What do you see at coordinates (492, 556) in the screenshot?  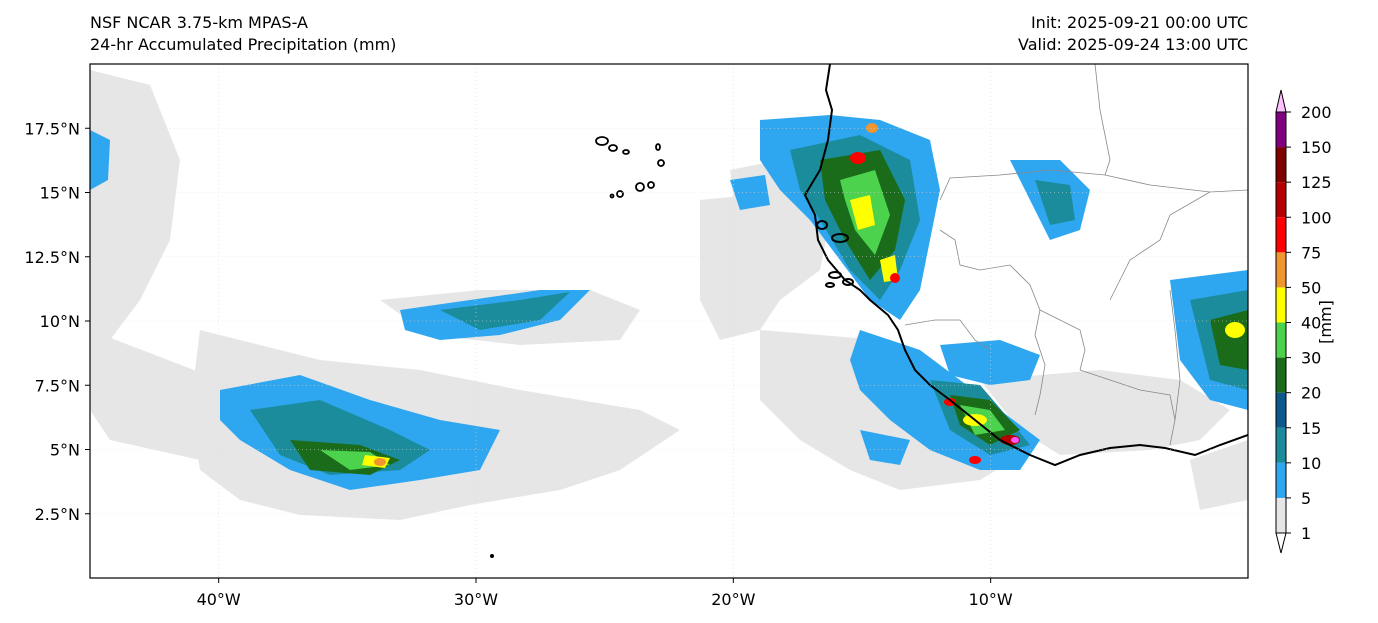 I see `small-island` at bounding box center [492, 556].